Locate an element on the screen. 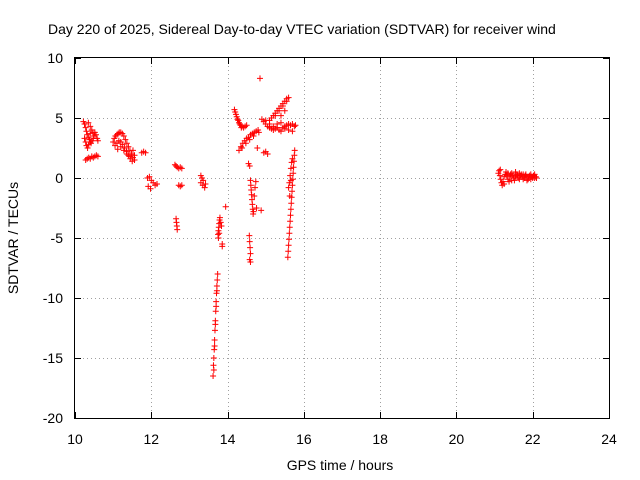 The height and width of the screenshot is (480, 640). y-tick-label: -20 is located at coordinates (53, 418).